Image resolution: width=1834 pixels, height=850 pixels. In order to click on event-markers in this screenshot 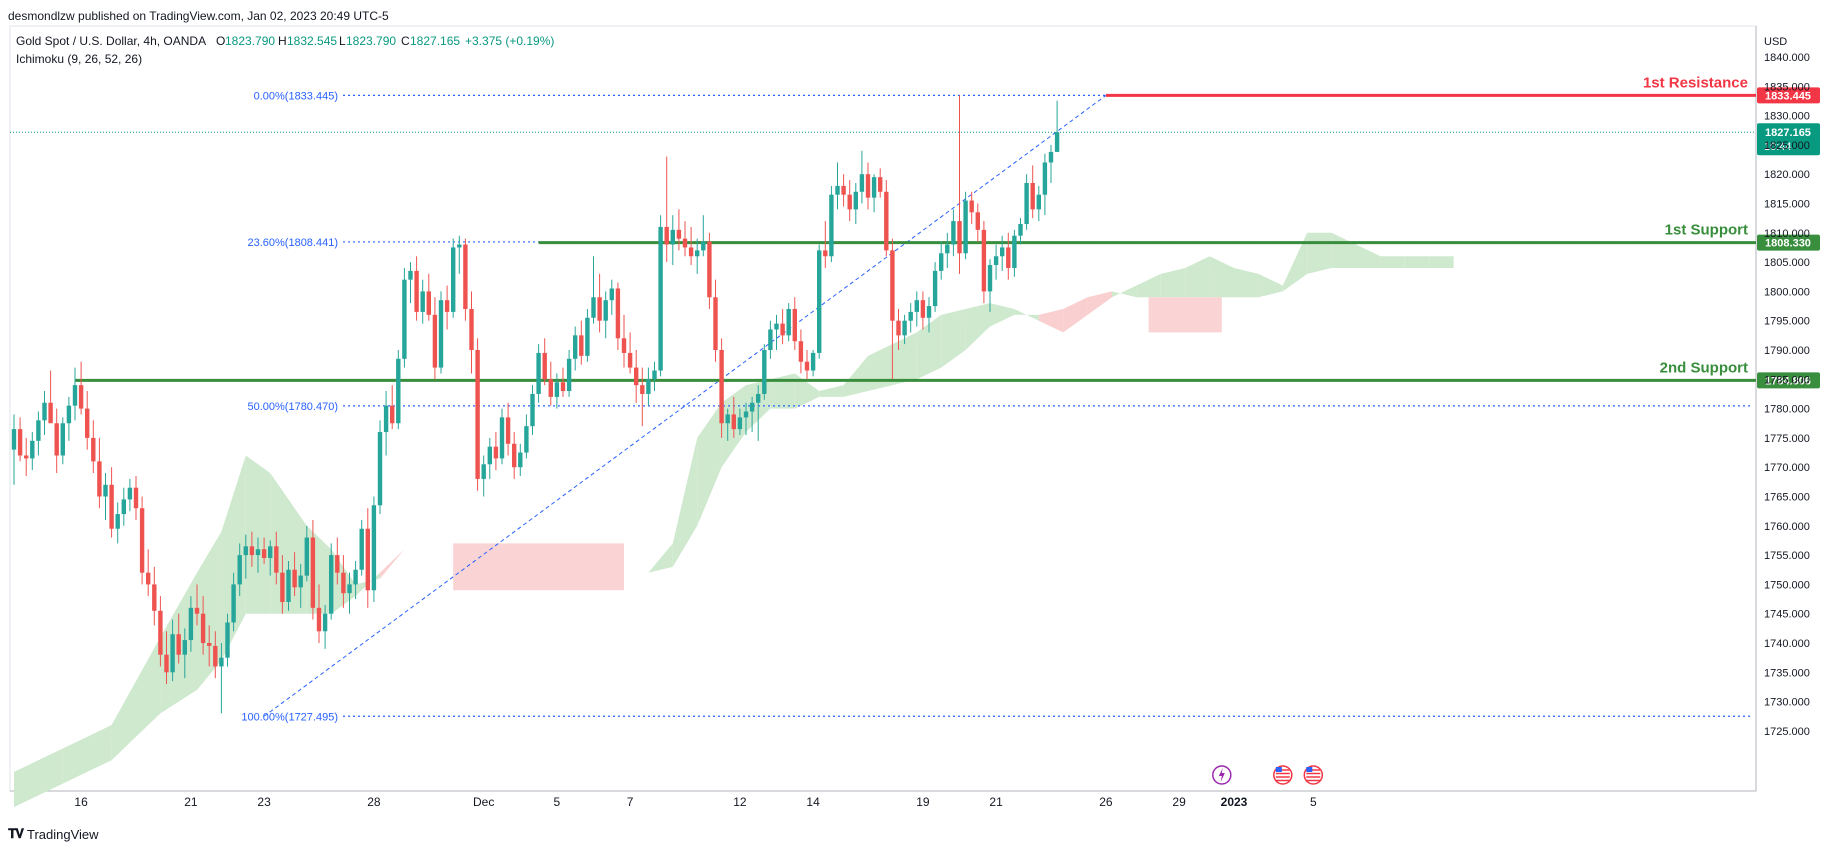, I will do `click(1268, 775)`.